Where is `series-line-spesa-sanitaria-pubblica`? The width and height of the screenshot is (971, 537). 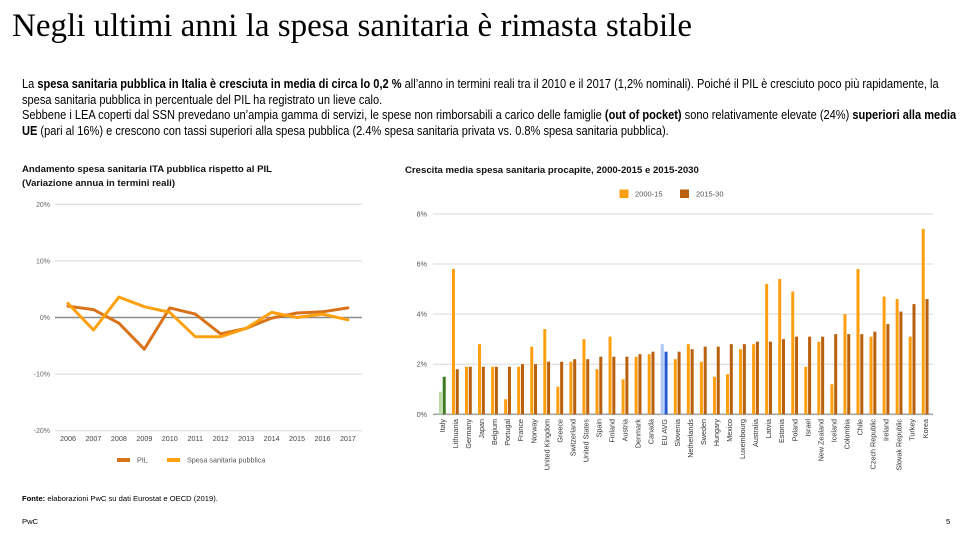
series-line-spesa-sanitaria-pubblica is located at coordinates (208, 317).